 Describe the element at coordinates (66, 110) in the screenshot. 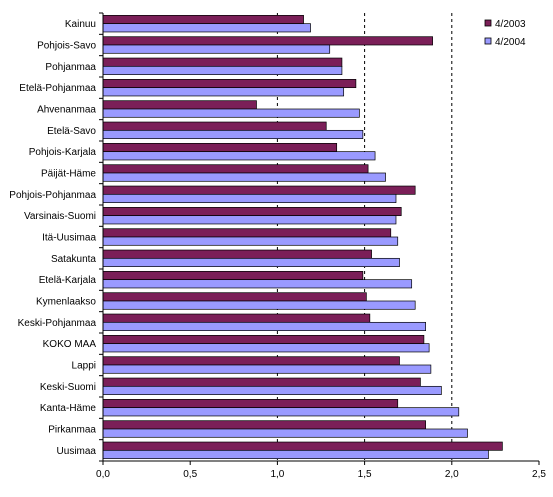

I see `category-label: Ahvenanmaa` at that location.